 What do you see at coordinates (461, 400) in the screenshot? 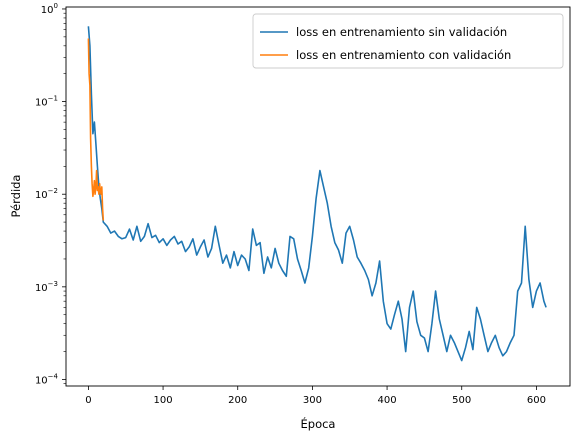
I see `x-tick-label: 500` at bounding box center [461, 400].